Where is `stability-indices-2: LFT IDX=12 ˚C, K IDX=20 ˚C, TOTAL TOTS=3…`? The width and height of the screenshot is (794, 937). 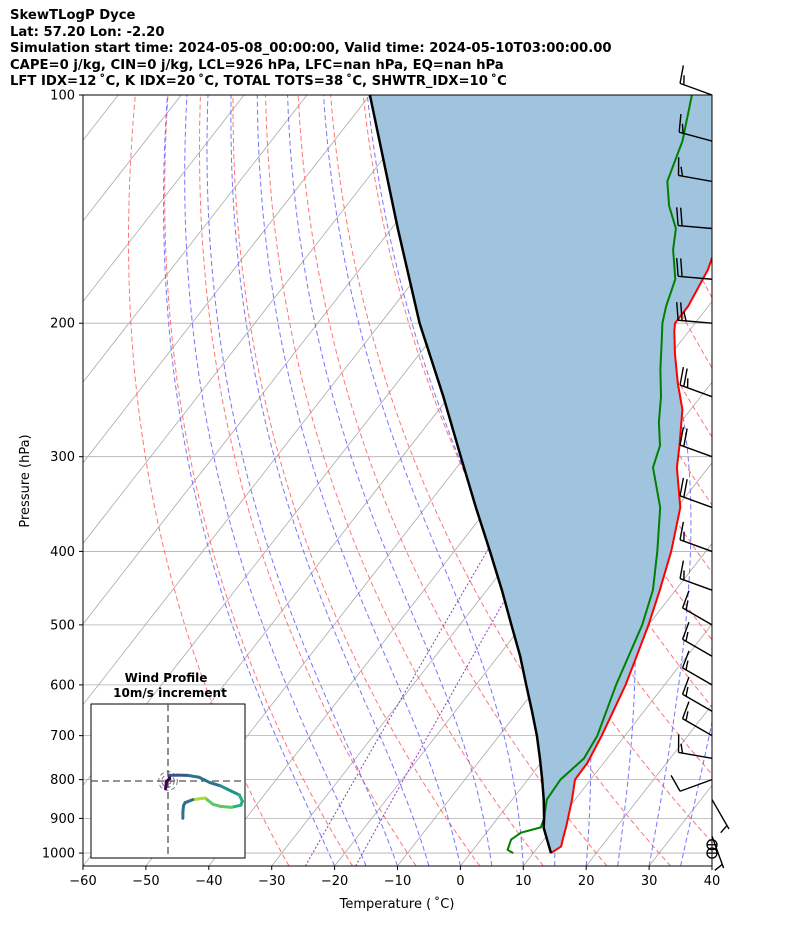 stability-indices-2: LFT IDX=12 ˚C, K IDX=20 ˚C, TOTAL TOTS=3… is located at coordinates (258, 82).